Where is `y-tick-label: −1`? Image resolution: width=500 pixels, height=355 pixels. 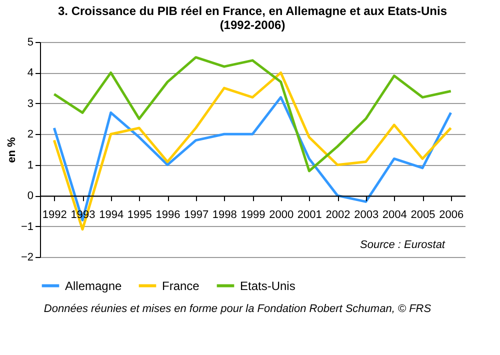
y-tick-label: −1 is located at coordinates (27, 226).